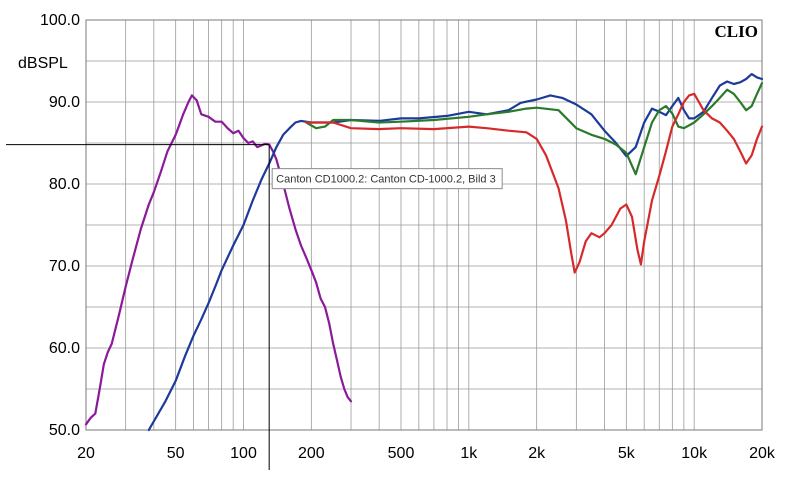  What do you see at coordinates (627, 453) in the screenshot?
I see `x-tick-label: 5k` at bounding box center [627, 453].